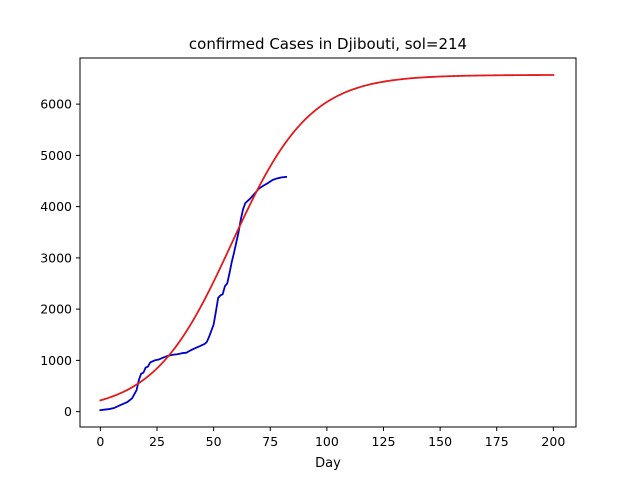 This screenshot has height=484, width=640. I want to click on x-tick-label: 50, so click(214, 441).